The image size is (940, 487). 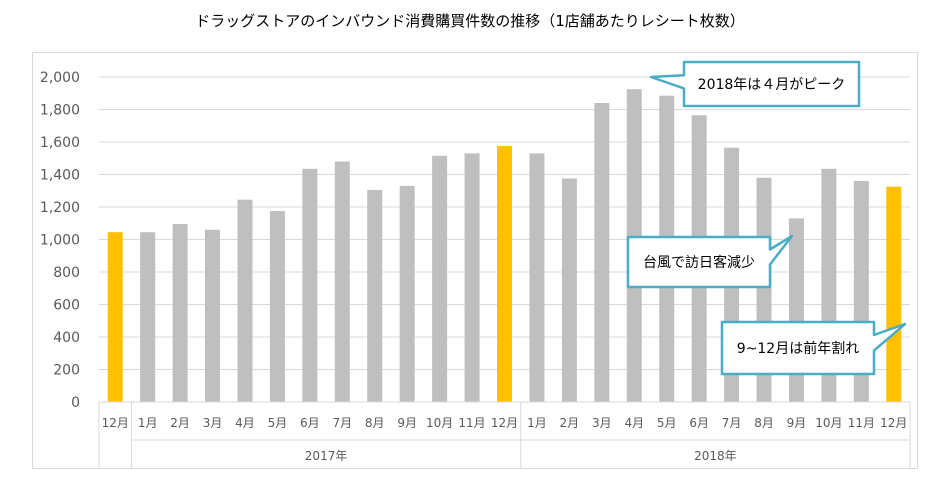 I want to click on year-group-label: 2017年, so click(x=326, y=456).